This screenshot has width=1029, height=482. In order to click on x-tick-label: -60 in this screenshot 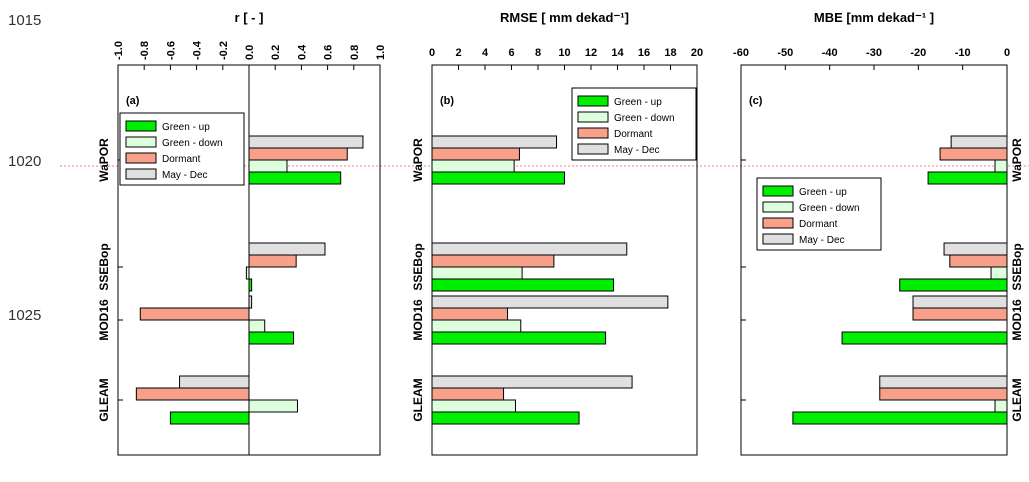, I will do `click(741, 53)`.